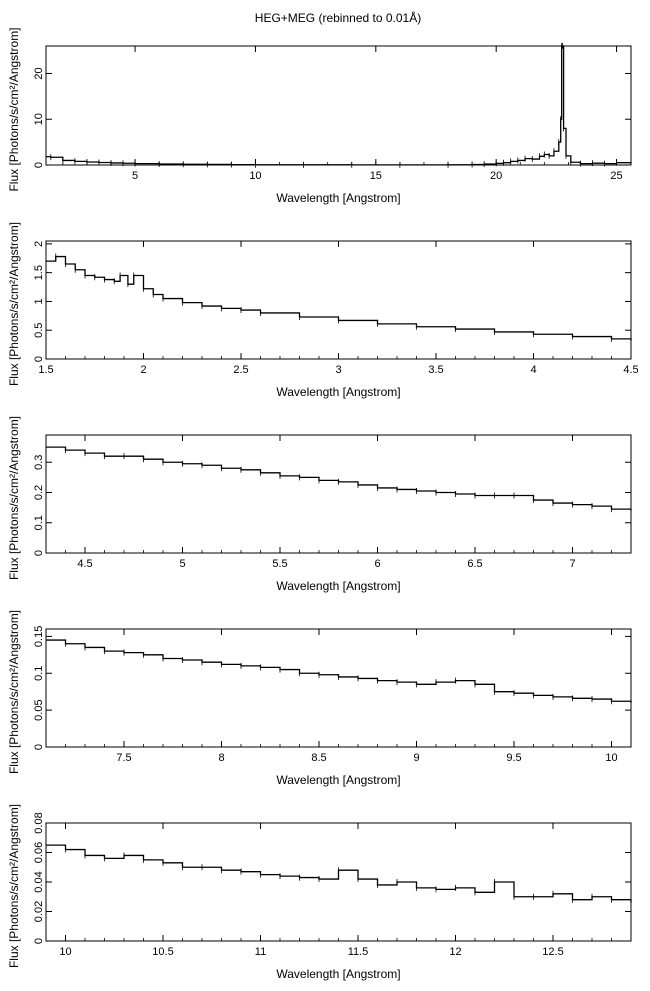  What do you see at coordinates (474, 564) in the screenshot?
I see `x-tick-label: 6.5` at bounding box center [474, 564].